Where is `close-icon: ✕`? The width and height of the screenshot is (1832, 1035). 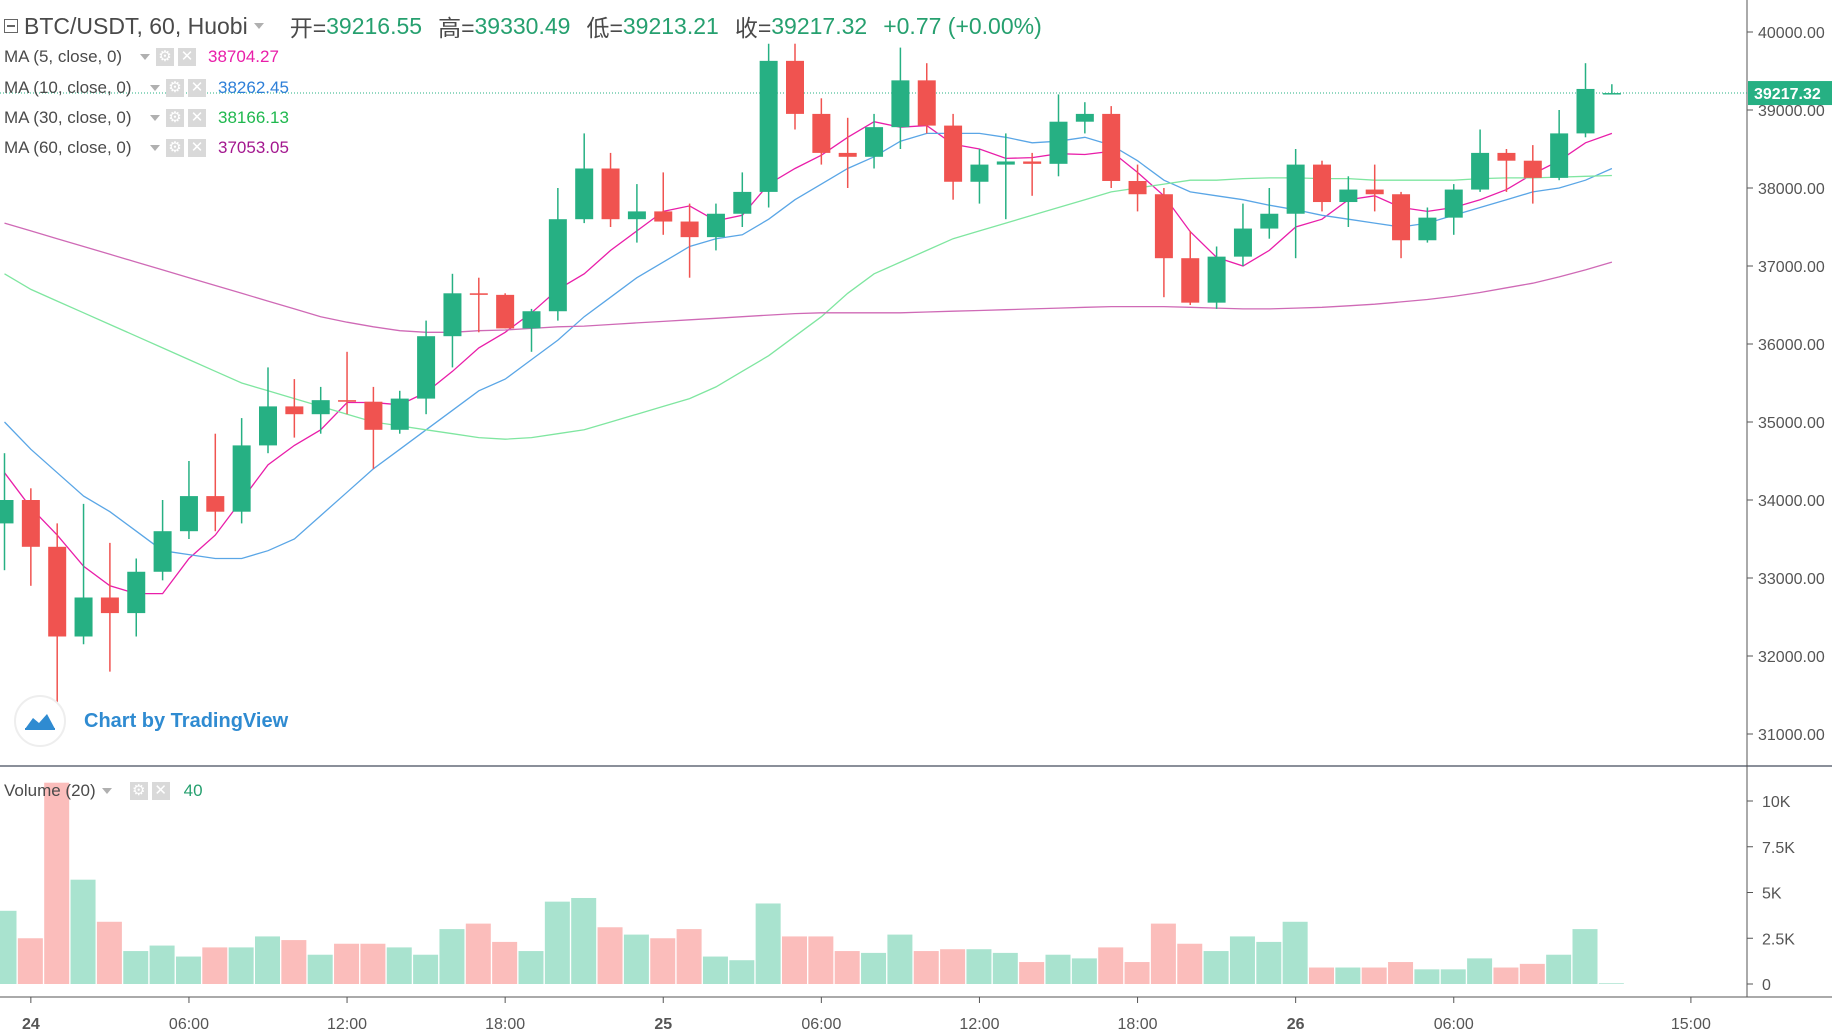
close-icon: ✕ is located at coordinates (160, 791).